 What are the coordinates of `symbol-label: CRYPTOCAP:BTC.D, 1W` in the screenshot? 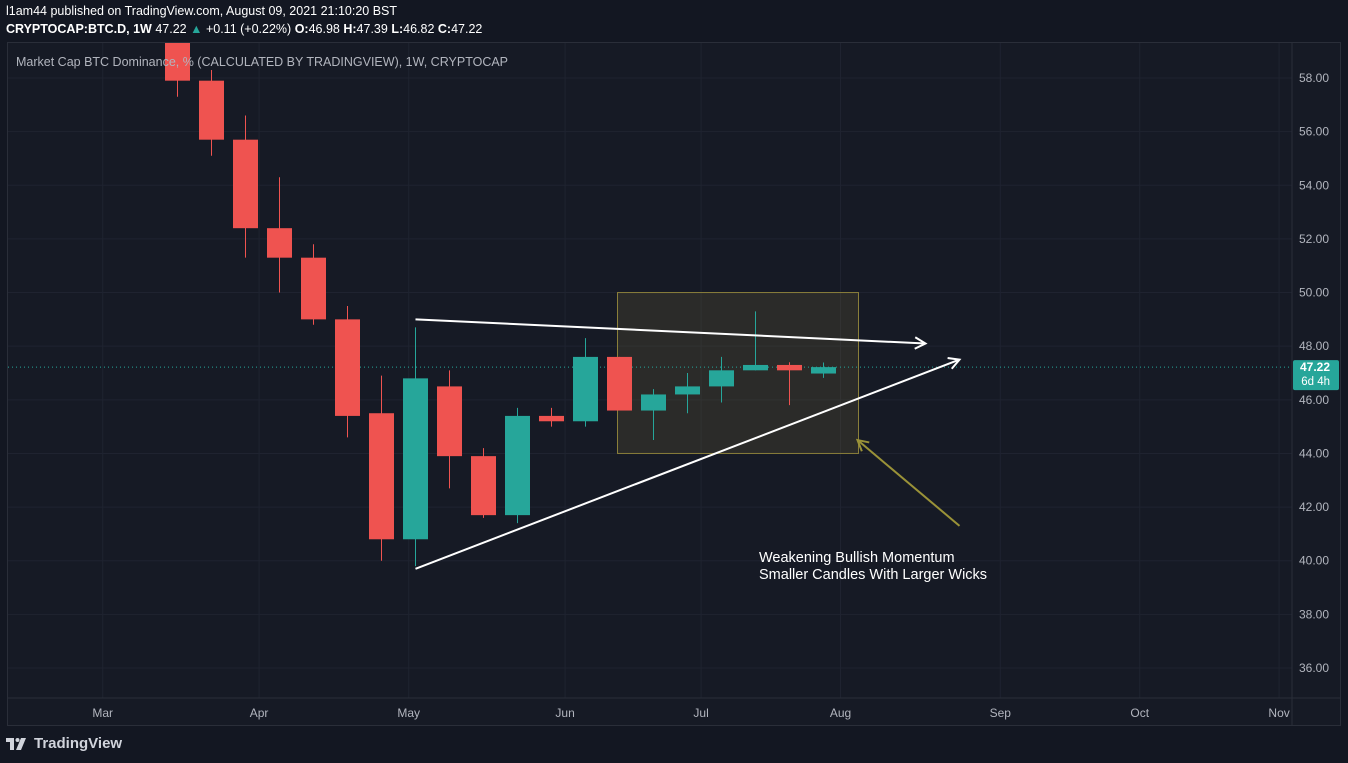 It's located at (79, 29).